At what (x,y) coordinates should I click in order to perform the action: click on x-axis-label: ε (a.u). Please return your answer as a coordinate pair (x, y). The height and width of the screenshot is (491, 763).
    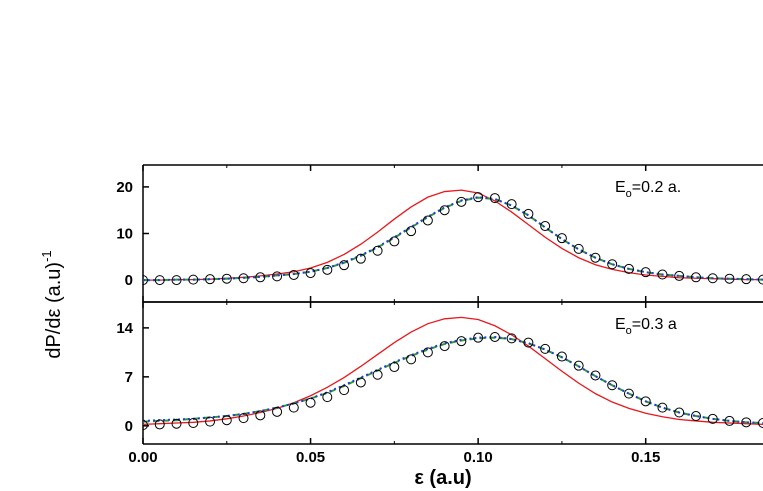
    Looking at the image, I should click on (442, 478).